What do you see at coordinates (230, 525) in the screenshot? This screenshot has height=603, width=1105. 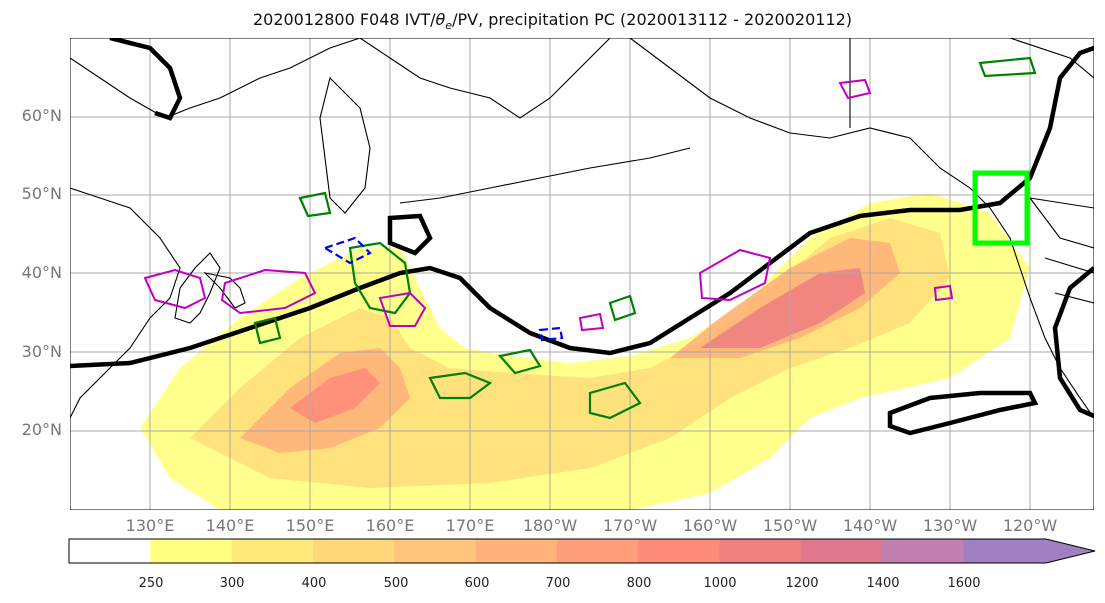 I see `lon-label-140e: 140°E` at bounding box center [230, 525].